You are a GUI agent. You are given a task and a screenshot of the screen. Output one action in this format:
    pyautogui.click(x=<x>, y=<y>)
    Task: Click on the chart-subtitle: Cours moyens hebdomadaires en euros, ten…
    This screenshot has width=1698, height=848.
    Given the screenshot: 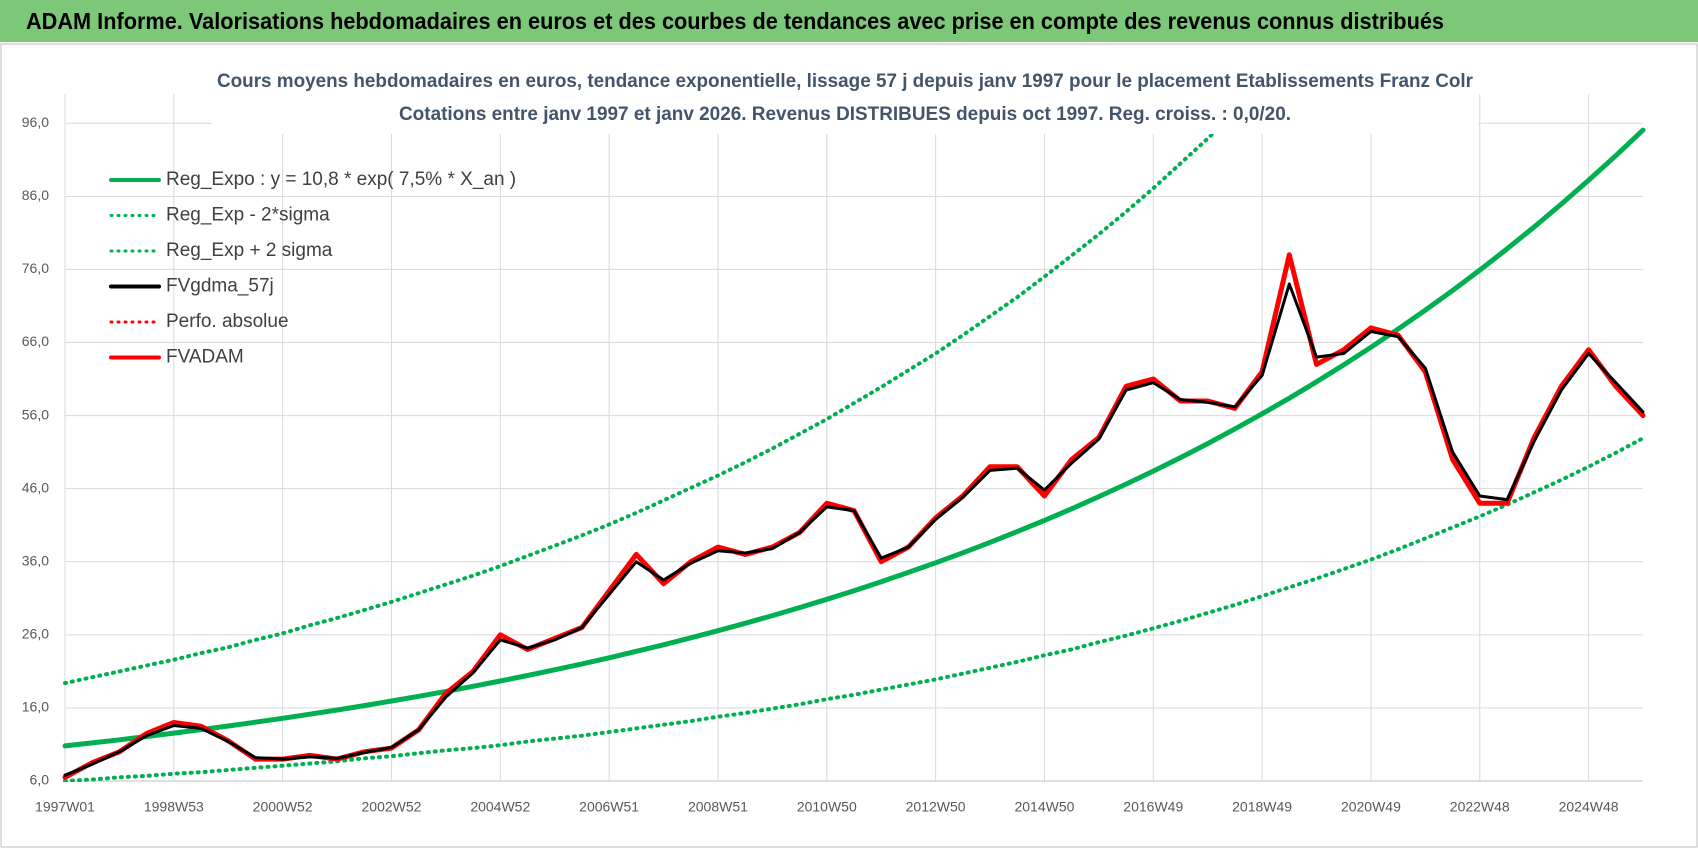 What is the action you would take?
    pyautogui.click(x=845, y=81)
    